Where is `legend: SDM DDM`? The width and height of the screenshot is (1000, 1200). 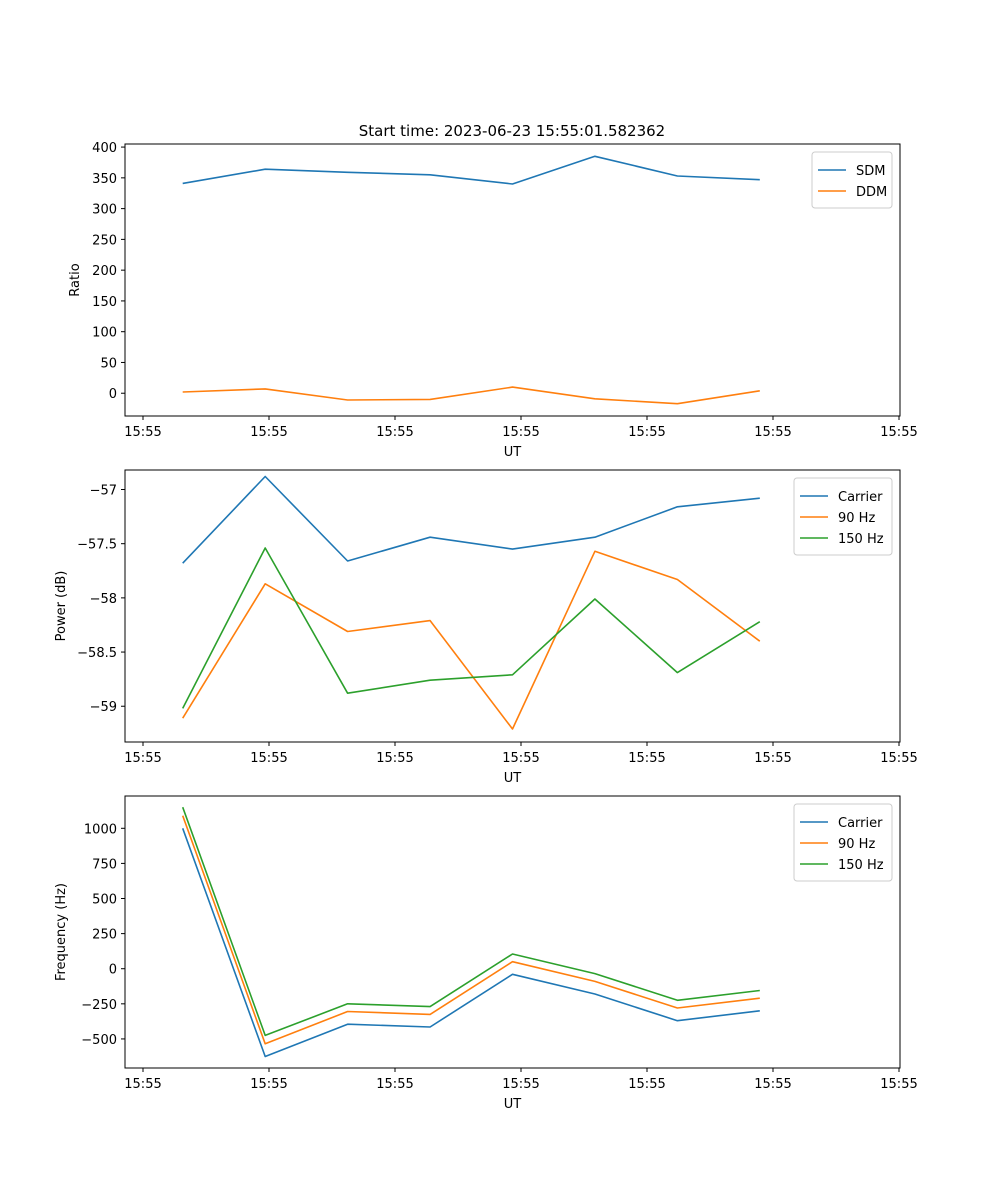 legend: SDM DDM is located at coordinates (852, 180).